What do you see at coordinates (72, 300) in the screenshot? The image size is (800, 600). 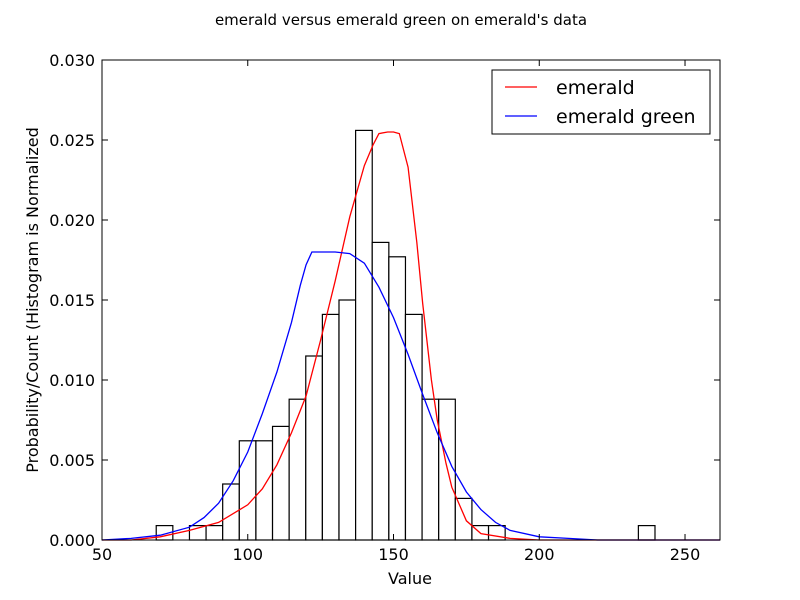 I see `y-tick-label: 0.015` at bounding box center [72, 300].